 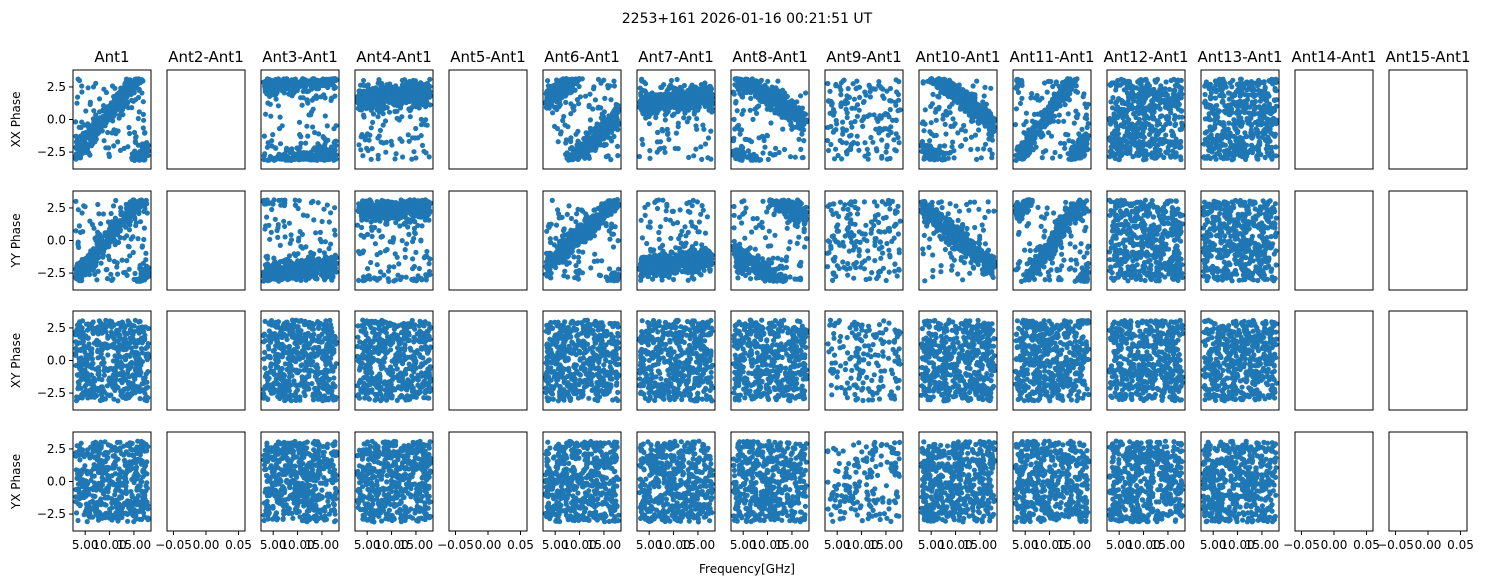 What do you see at coordinates (394, 119) in the screenshot?
I see `subplot-panel` at bounding box center [394, 119].